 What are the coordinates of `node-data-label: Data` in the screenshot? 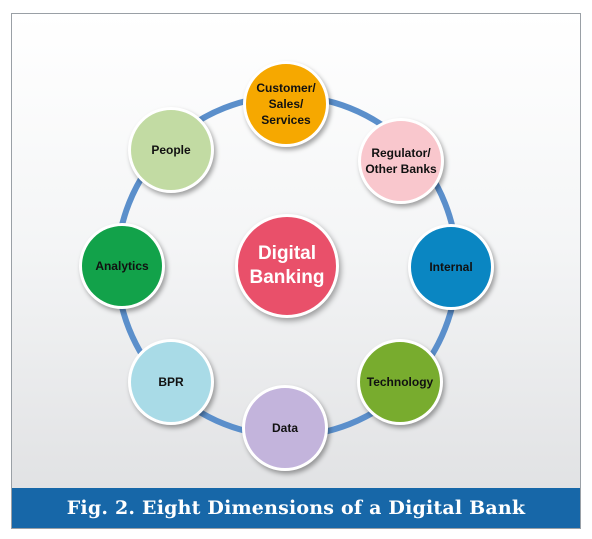 It's located at (284, 427).